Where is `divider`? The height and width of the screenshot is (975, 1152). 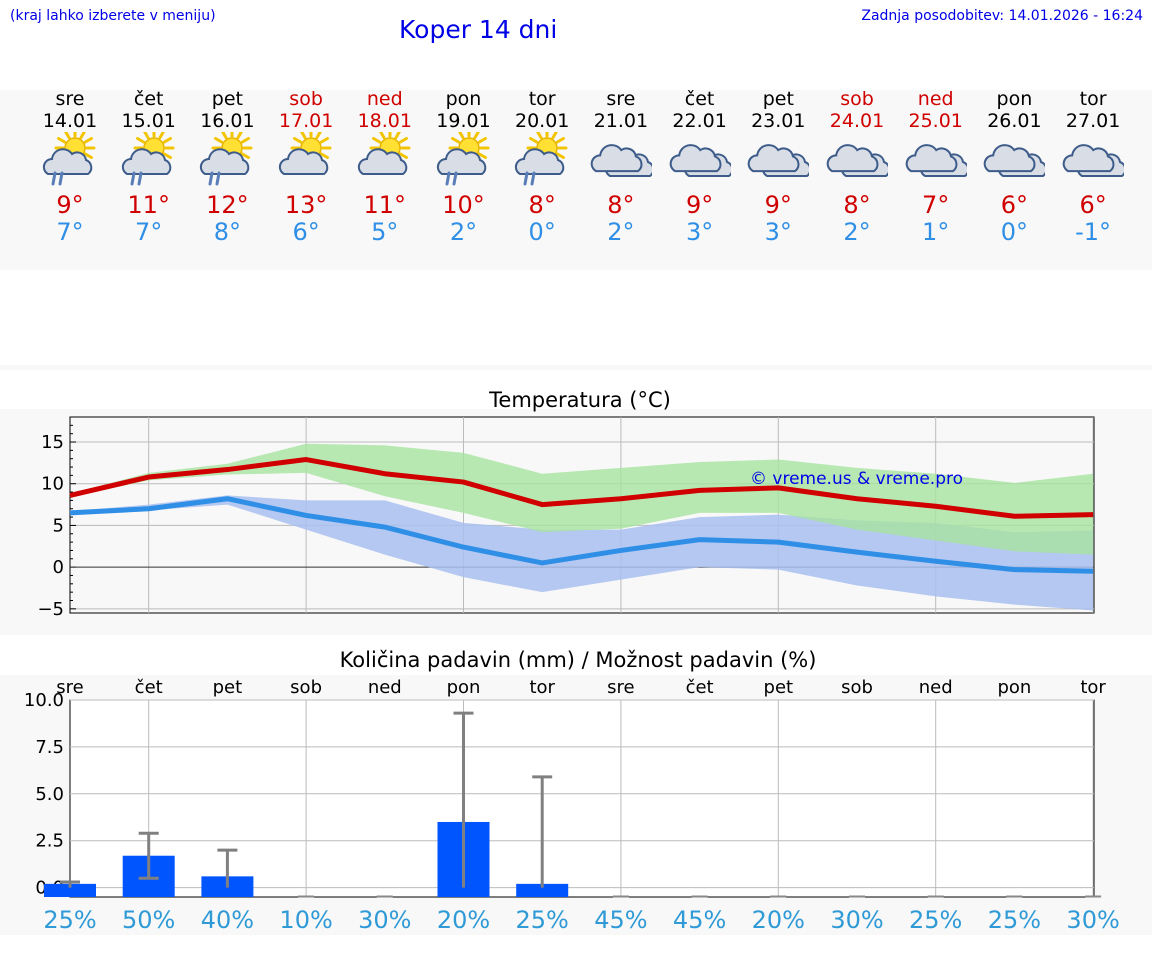
divider is located at coordinates (576, 367).